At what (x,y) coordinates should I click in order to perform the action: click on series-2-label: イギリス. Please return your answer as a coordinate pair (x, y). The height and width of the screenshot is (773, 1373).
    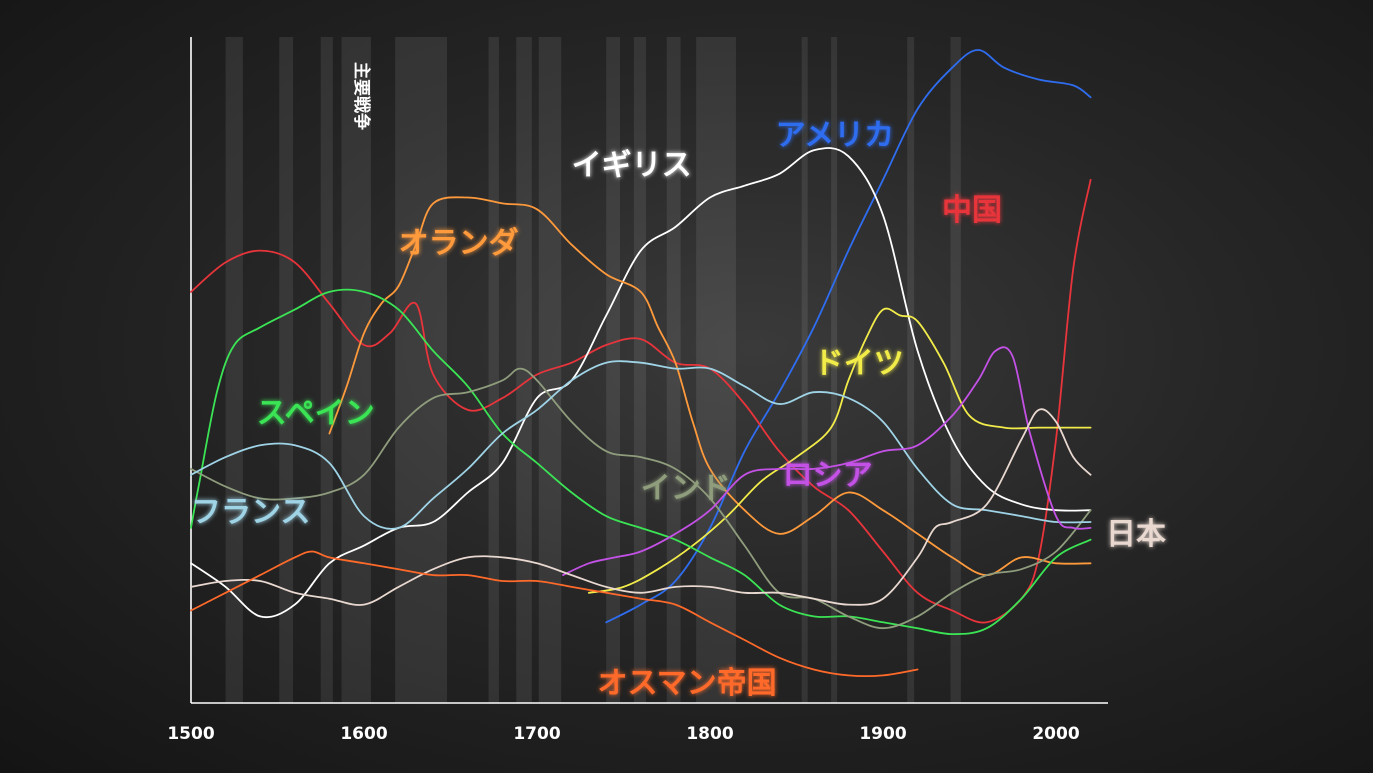
    Looking at the image, I should click on (632, 165).